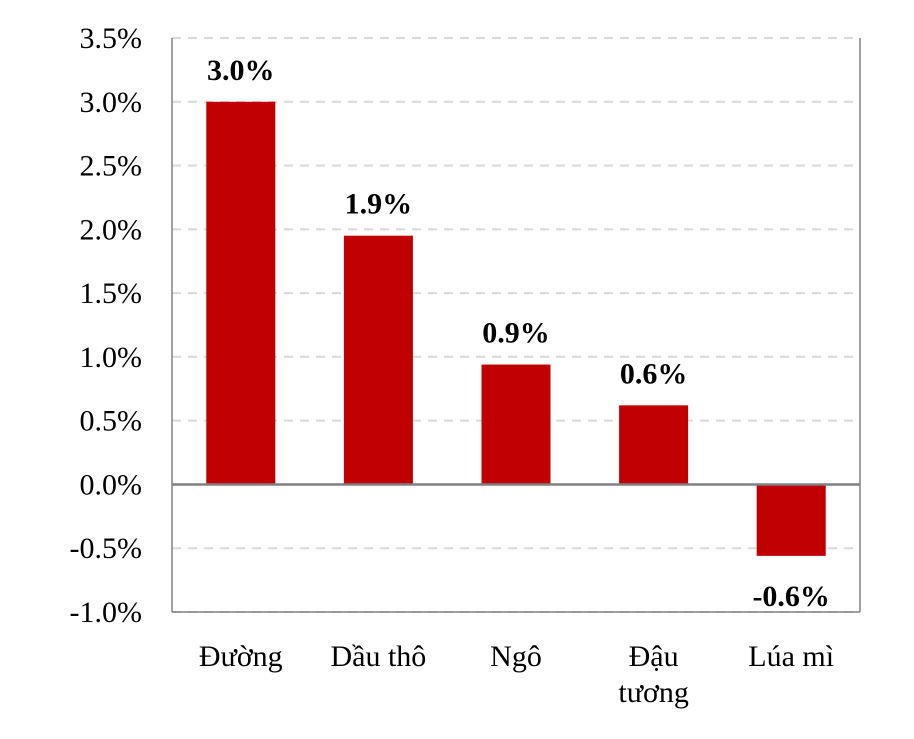 The height and width of the screenshot is (739, 914). I want to click on y-tick-label: 0.0%, so click(111, 484).